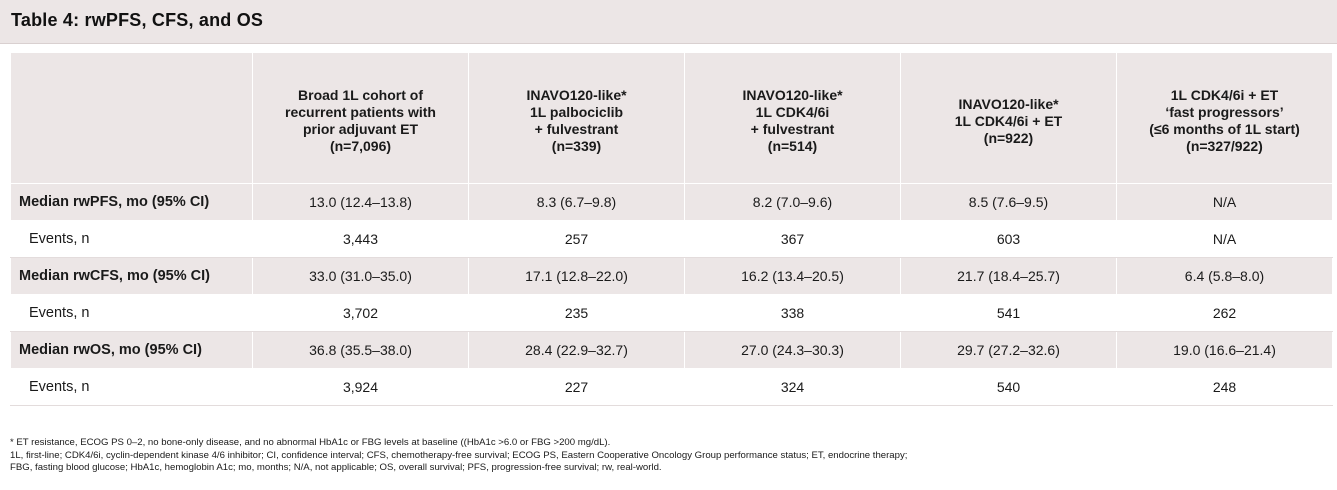  What do you see at coordinates (576, 146) in the screenshot?
I see `header-line: (n=339)` at bounding box center [576, 146].